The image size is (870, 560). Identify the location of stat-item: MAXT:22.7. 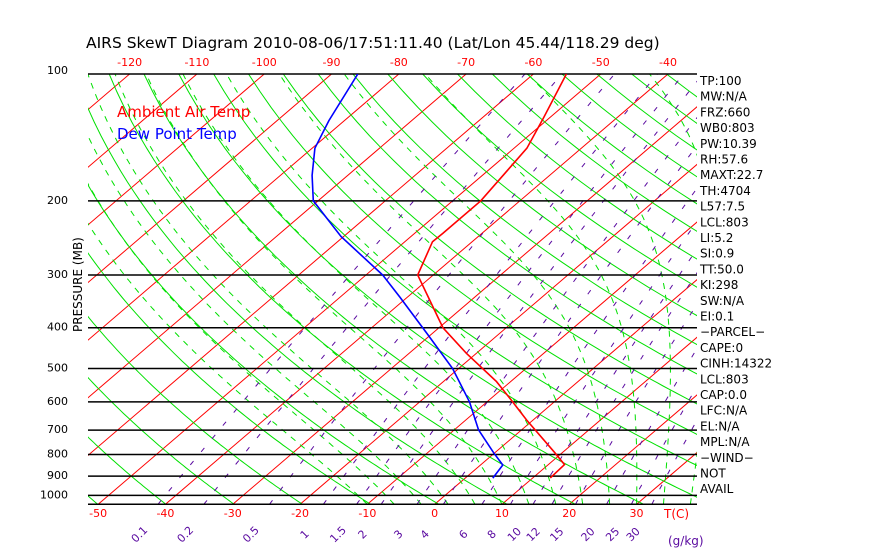
(731, 175).